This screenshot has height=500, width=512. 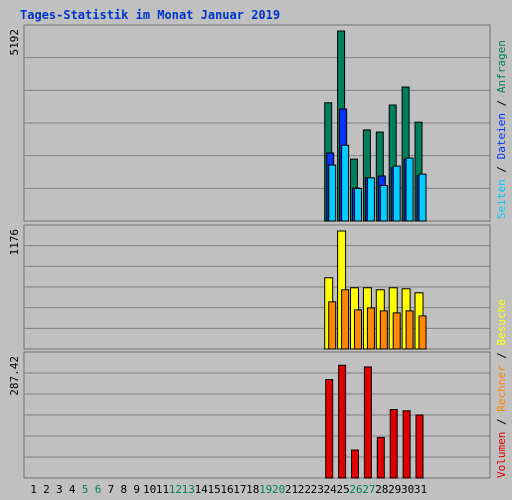 I want to click on x-tick-label: 2, so click(x=46, y=489).